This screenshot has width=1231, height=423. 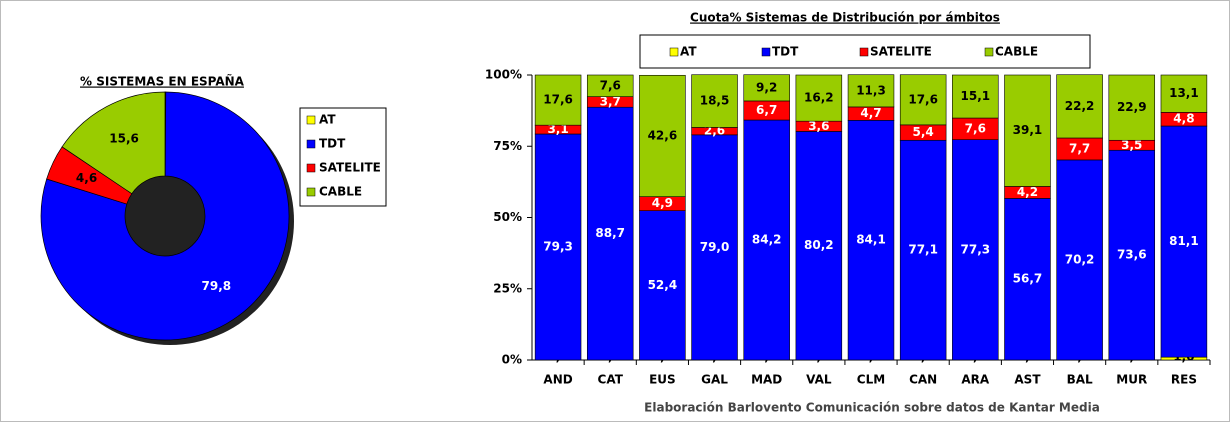 What do you see at coordinates (610, 101) in the screenshot?
I see `data-label: 3,7` at bounding box center [610, 101].